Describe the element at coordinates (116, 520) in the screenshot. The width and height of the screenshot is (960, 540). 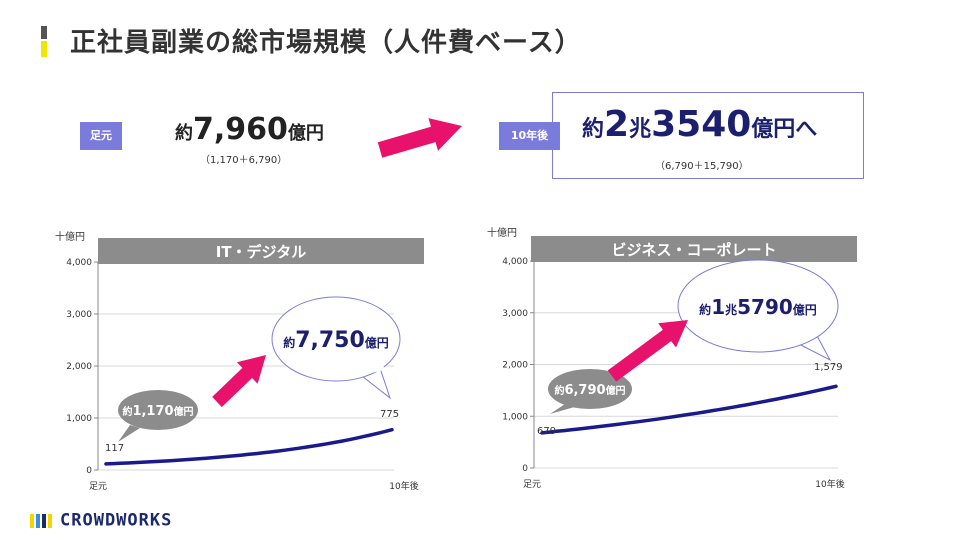
I see `logo-text: CROWDWORKS` at that location.